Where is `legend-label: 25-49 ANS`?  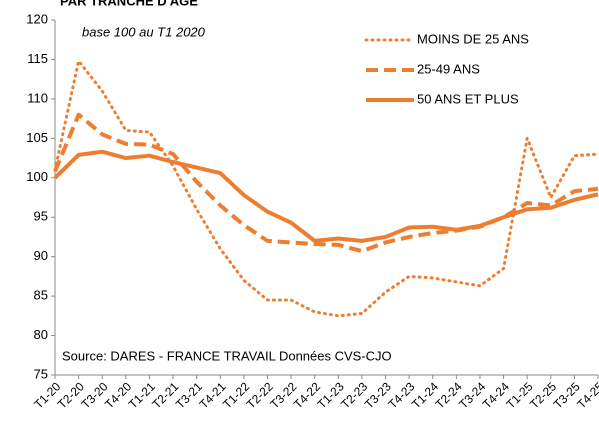 legend-label: 25-49 ANS is located at coordinates (448, 68).